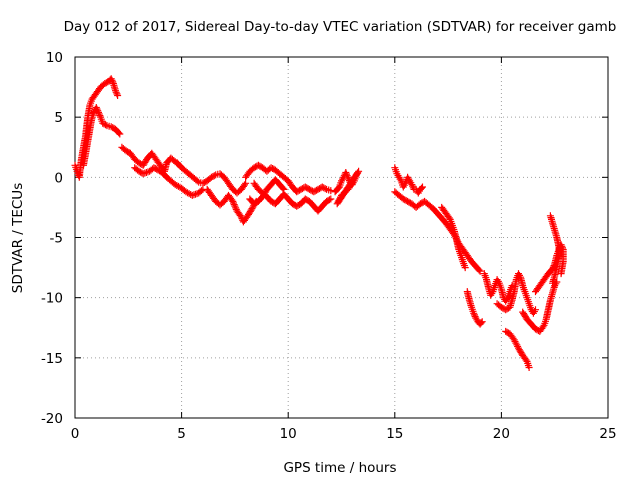 This screenshot has width=640, height=480. Describe the element at coordinates (75, 434) in the screenshot. I see `x-tick-label: 0` at that location.